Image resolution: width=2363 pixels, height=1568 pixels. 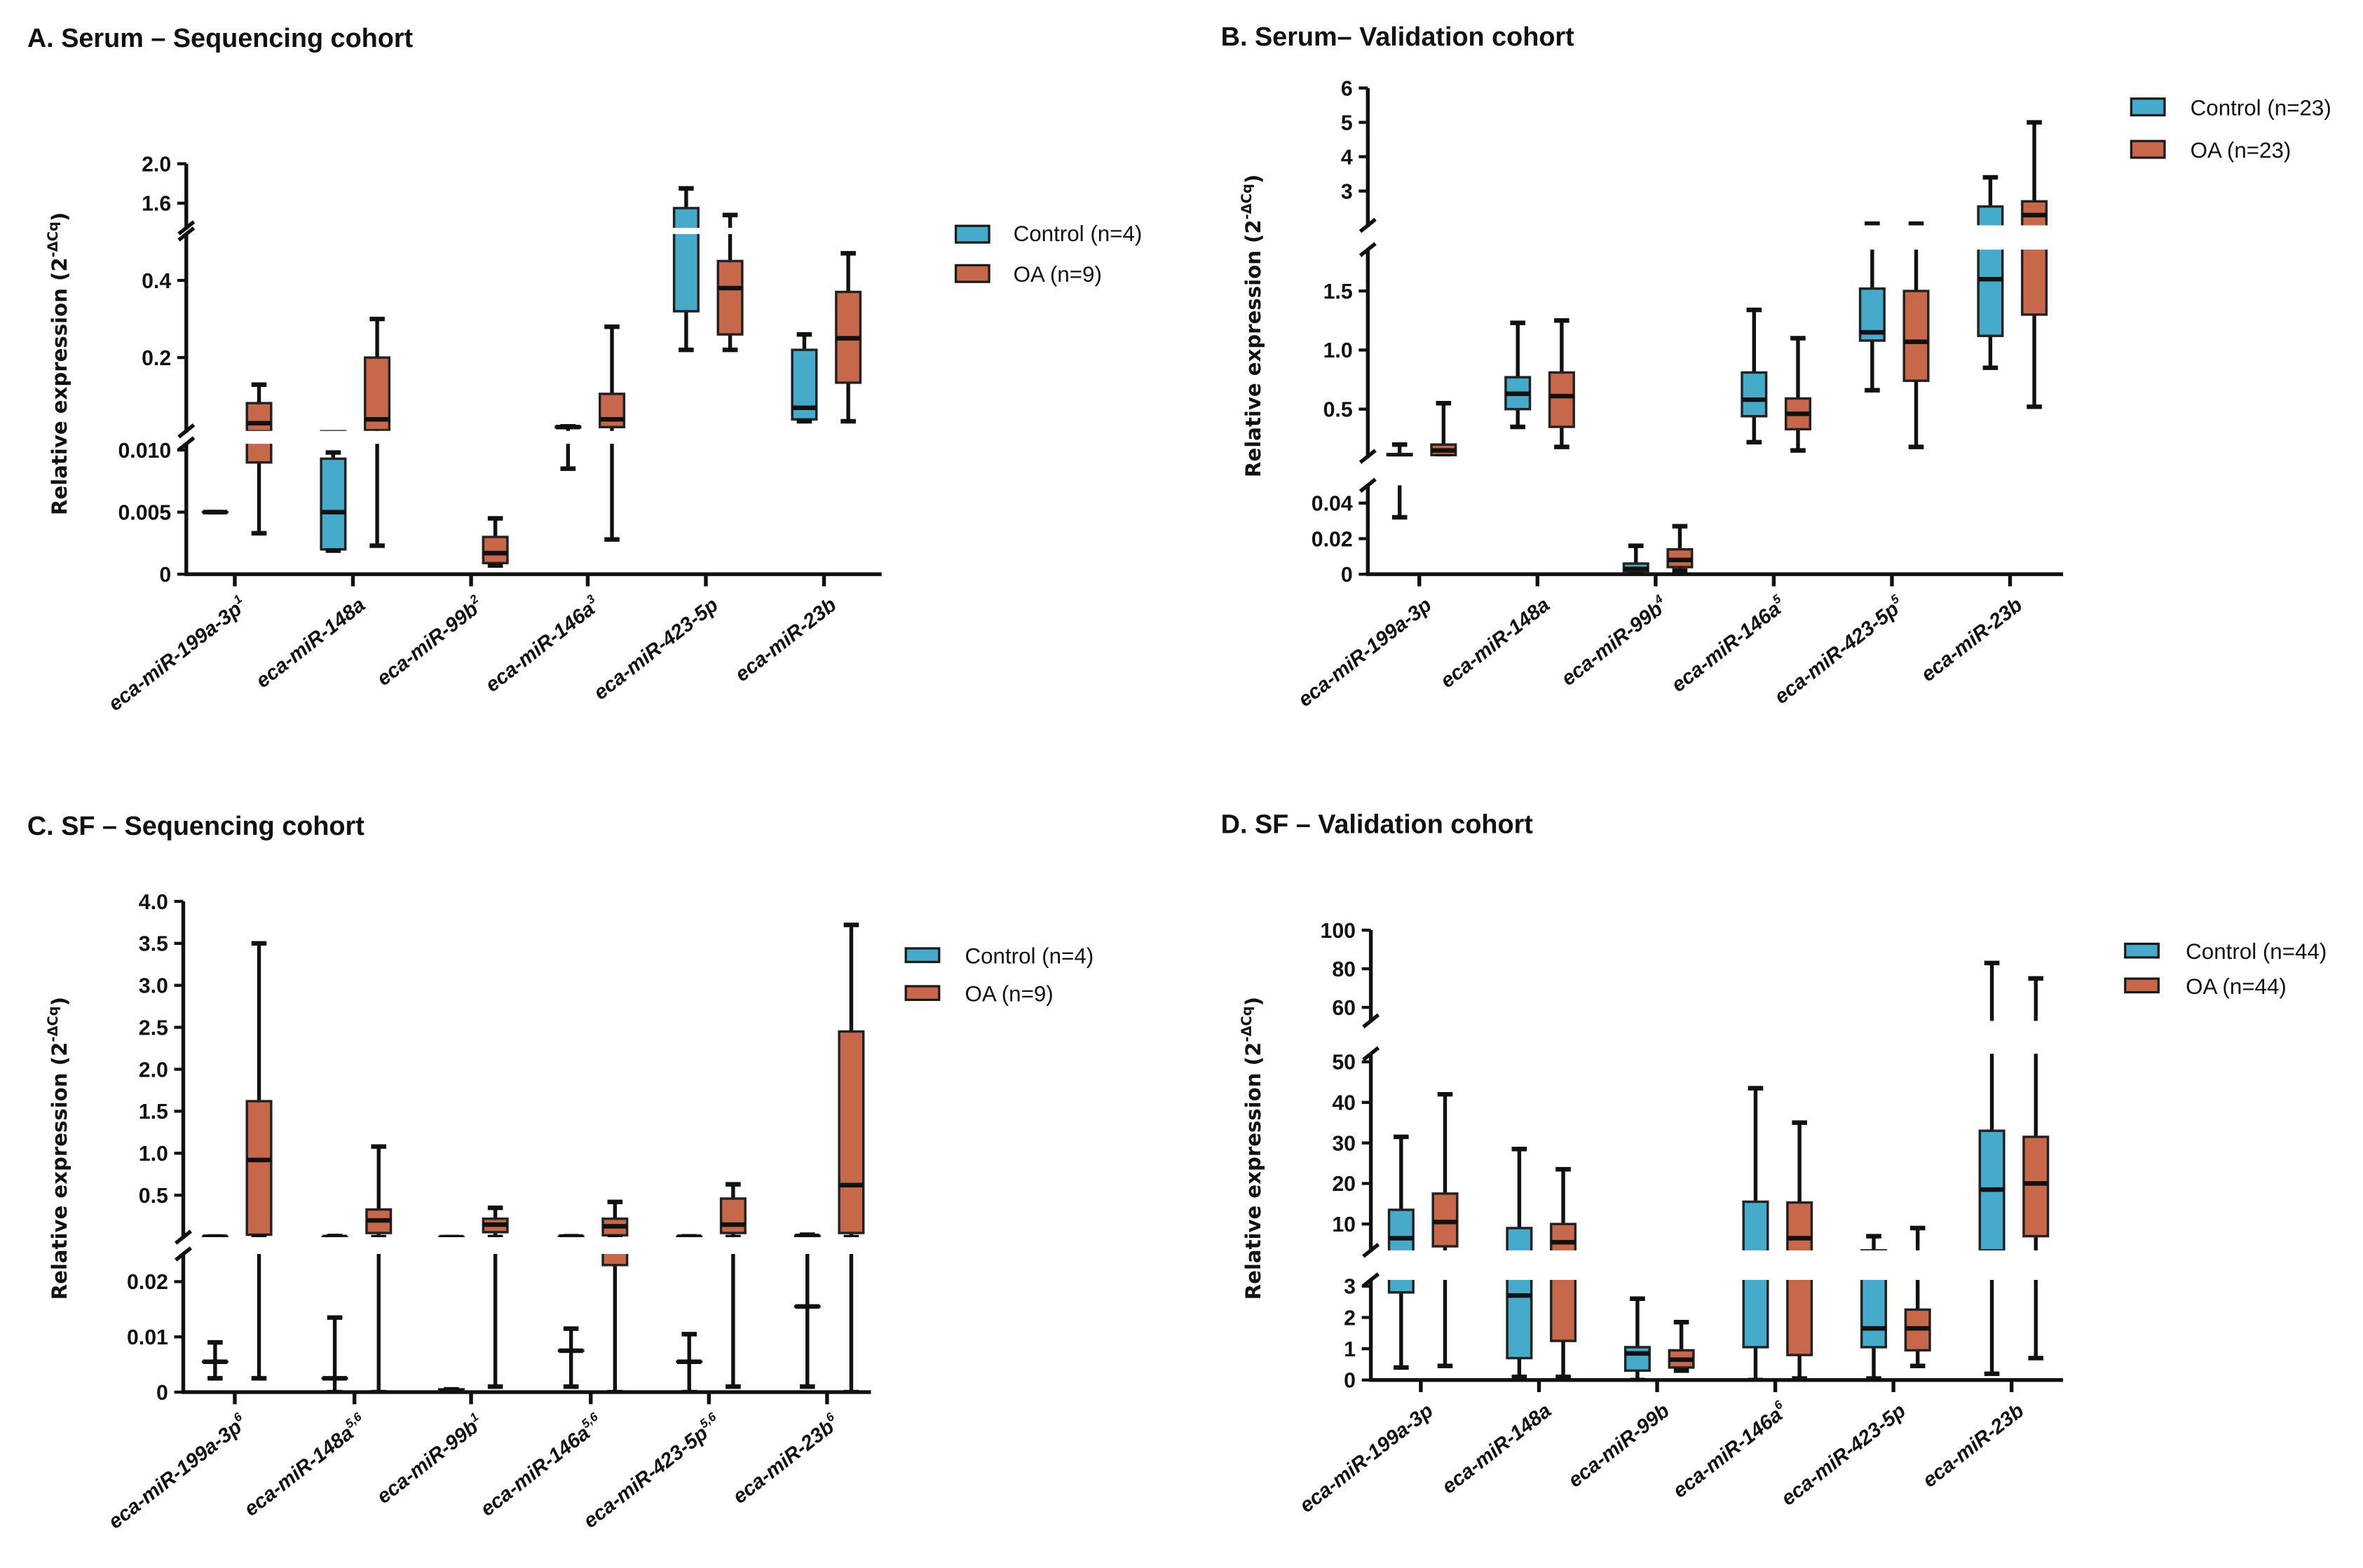 I want to click on y-tick-label: 5, so click(x=1347, y=123).